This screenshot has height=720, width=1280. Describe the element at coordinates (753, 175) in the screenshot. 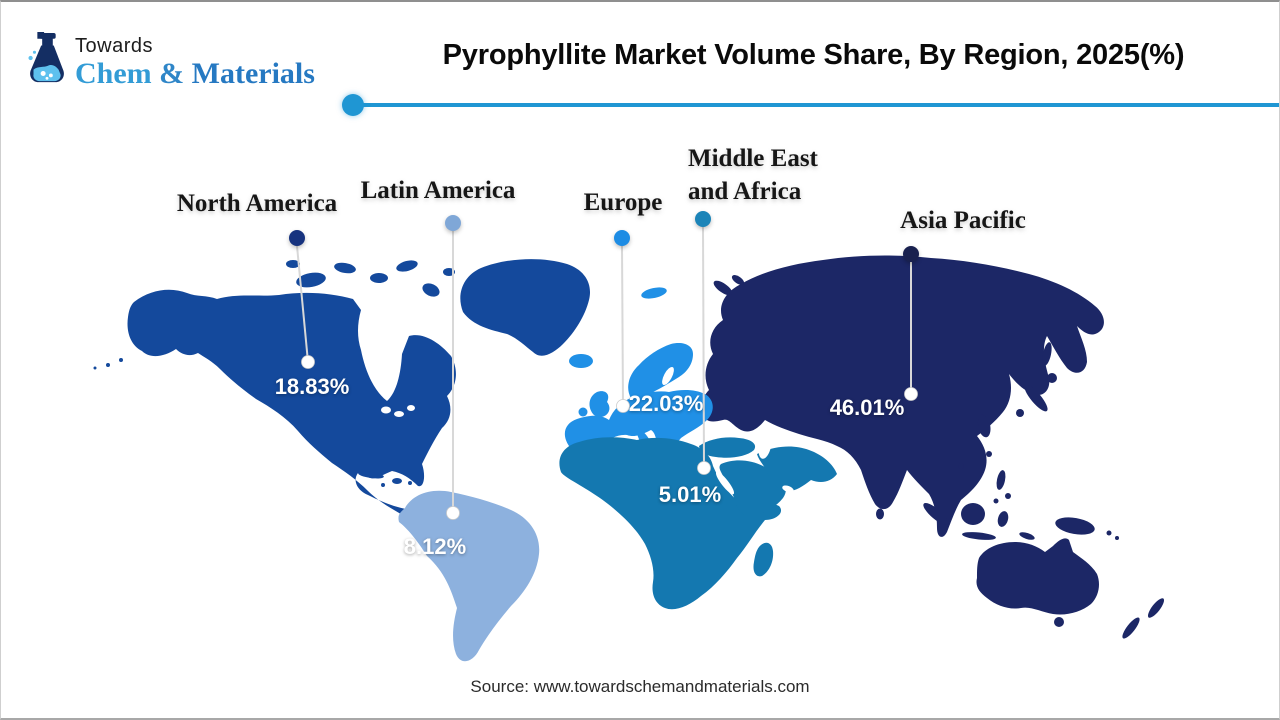

I see `region-label-middle-east-africa: Middle East and Africa` at that location.